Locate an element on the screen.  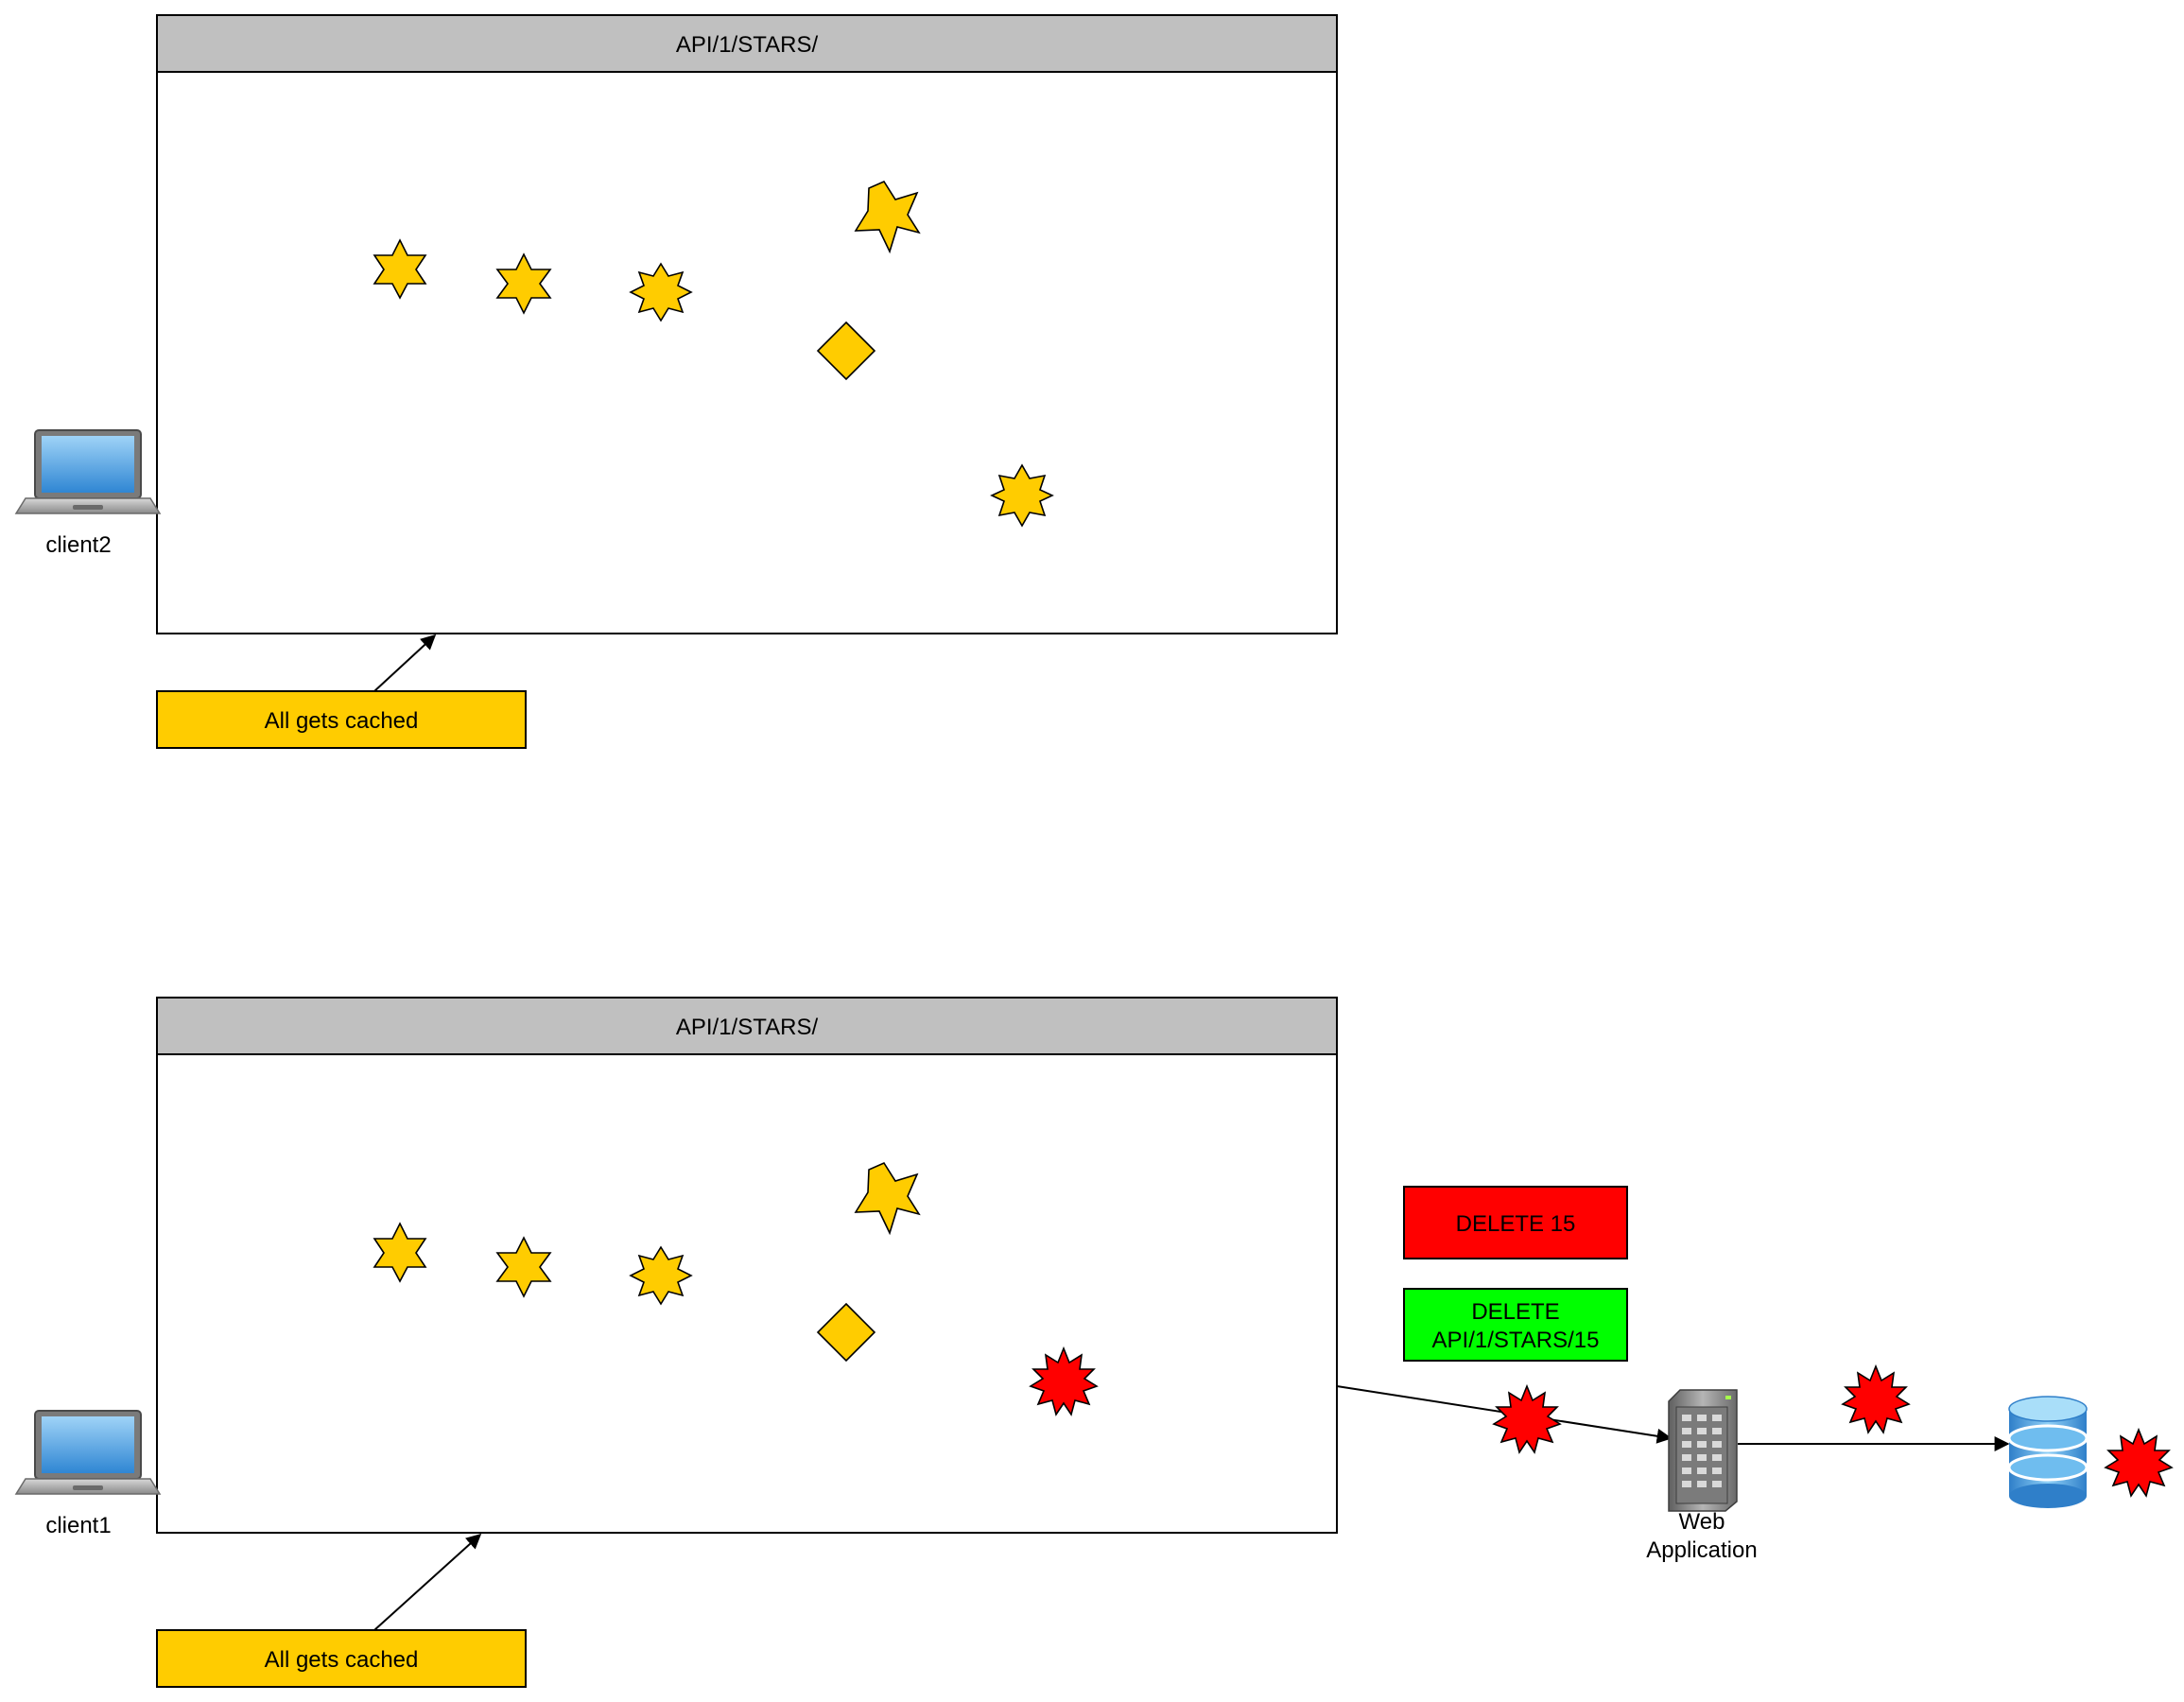
deleted-star-burst-icon is located at coordinates (1064, 1381).